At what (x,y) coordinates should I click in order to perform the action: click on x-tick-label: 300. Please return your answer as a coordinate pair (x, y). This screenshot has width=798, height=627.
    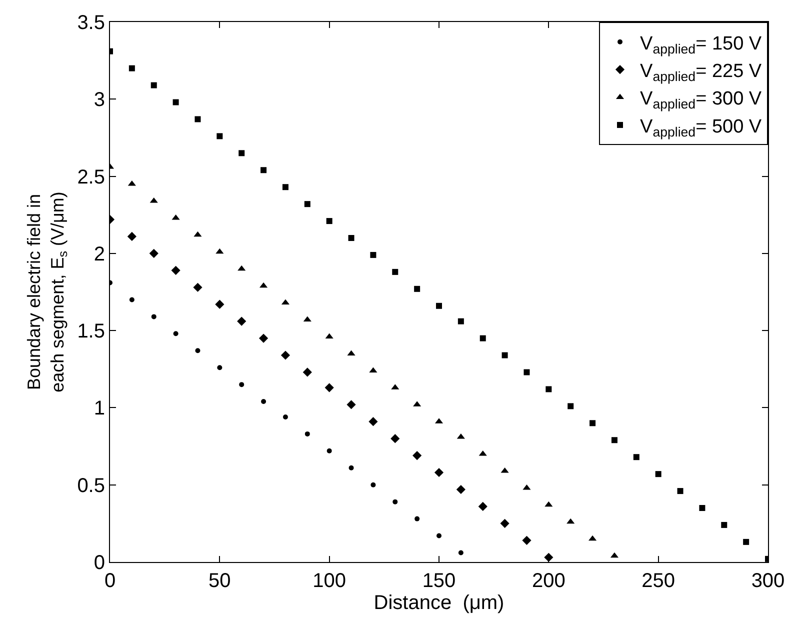
    Looking at the image, I should click on (768, 581).